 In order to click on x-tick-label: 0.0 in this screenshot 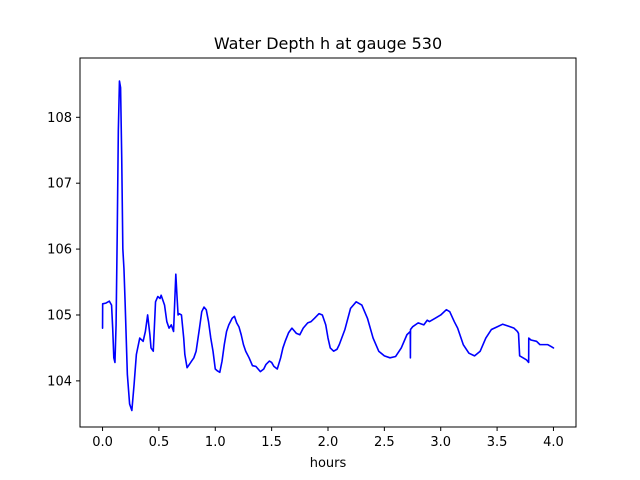, I will do `click(102, 442)`.